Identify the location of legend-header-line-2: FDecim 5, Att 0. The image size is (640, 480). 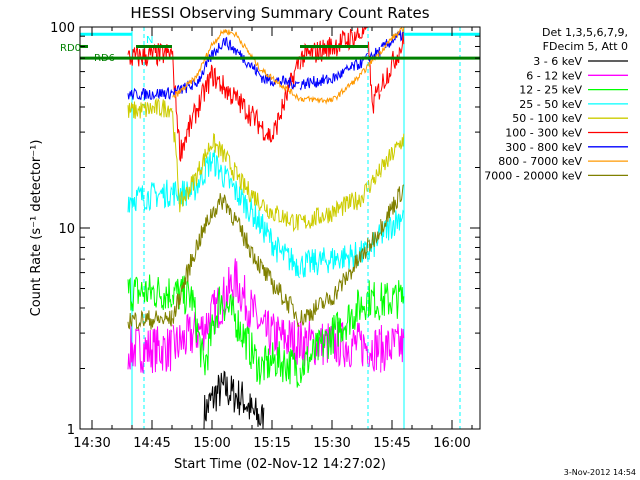
(585, 46).